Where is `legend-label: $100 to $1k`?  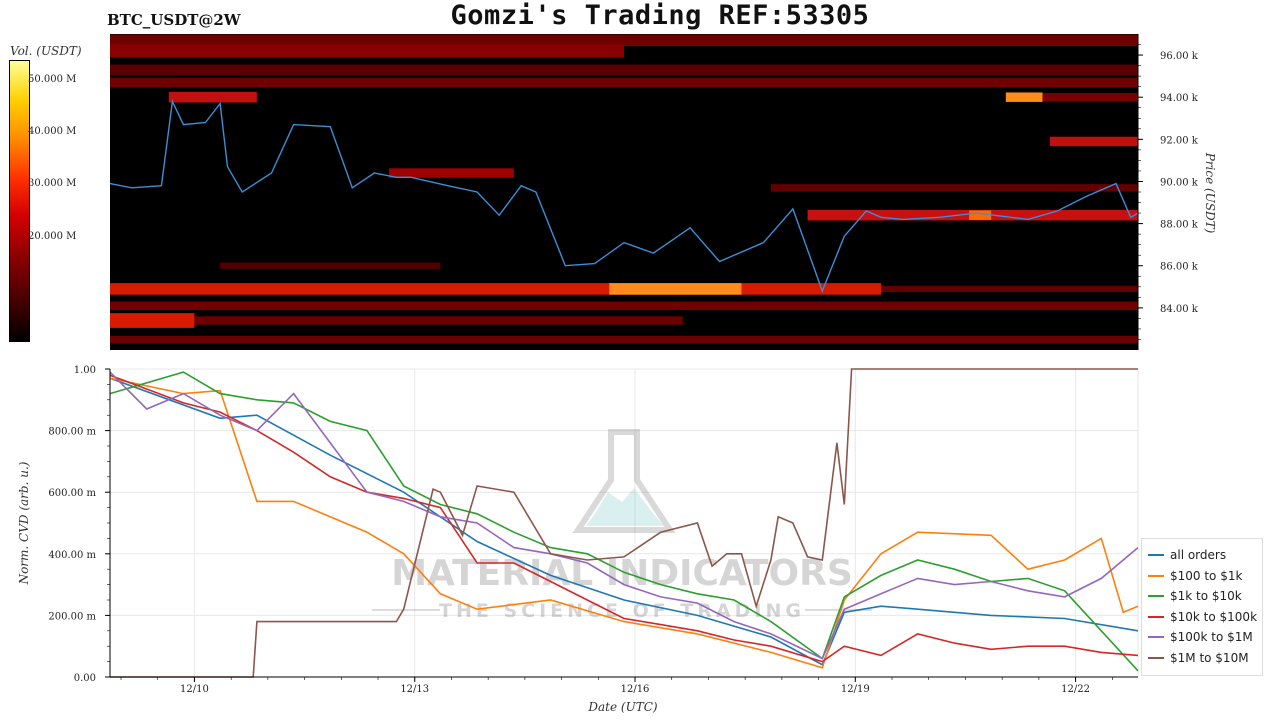
legend-label: $100 to $1k is located at coordinates (1206, 575).